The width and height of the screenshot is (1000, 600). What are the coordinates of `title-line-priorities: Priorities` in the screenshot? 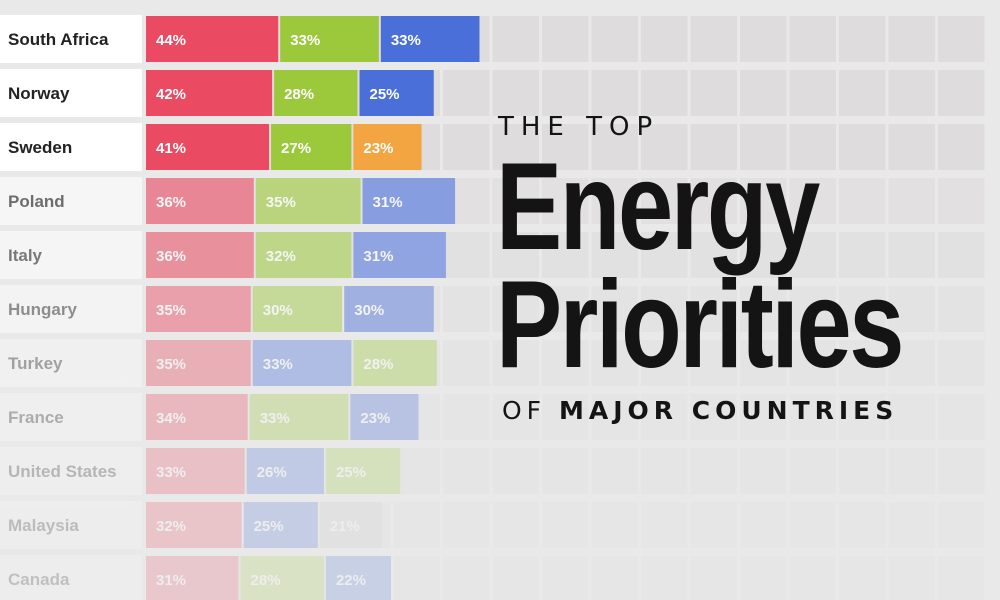 It's located at (700, 325).